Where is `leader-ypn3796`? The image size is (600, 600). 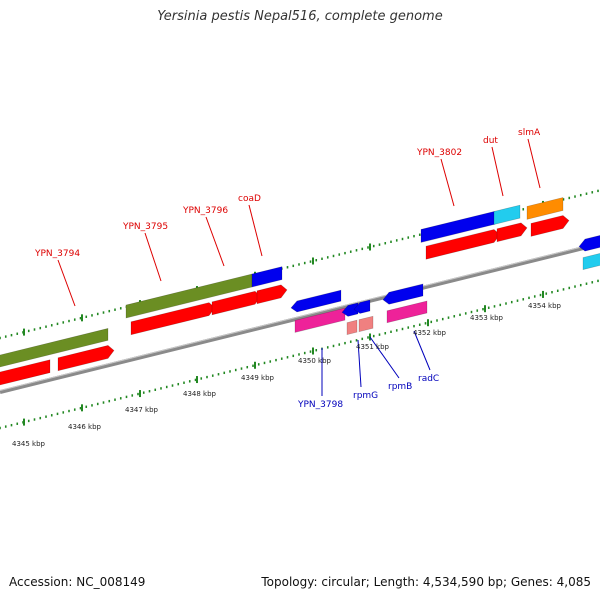 leader-ypn3796 is located at coordinates (215, 241).